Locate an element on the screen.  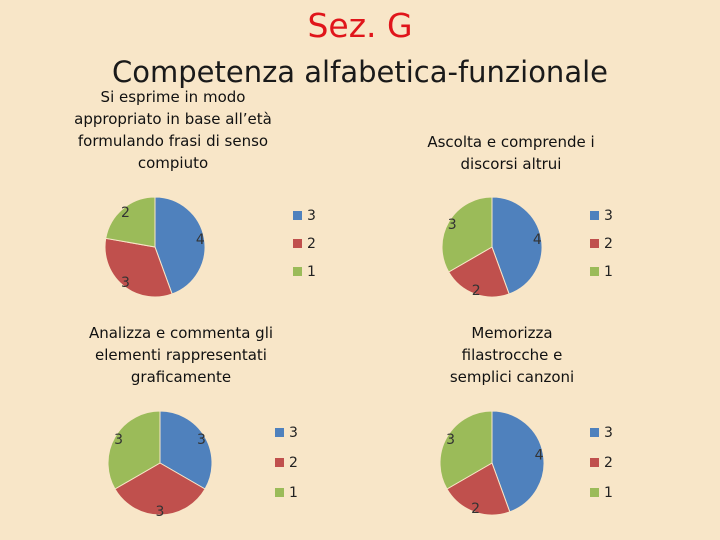
chart-3-data-label-2: 3 is located at coordinates (160, 512).